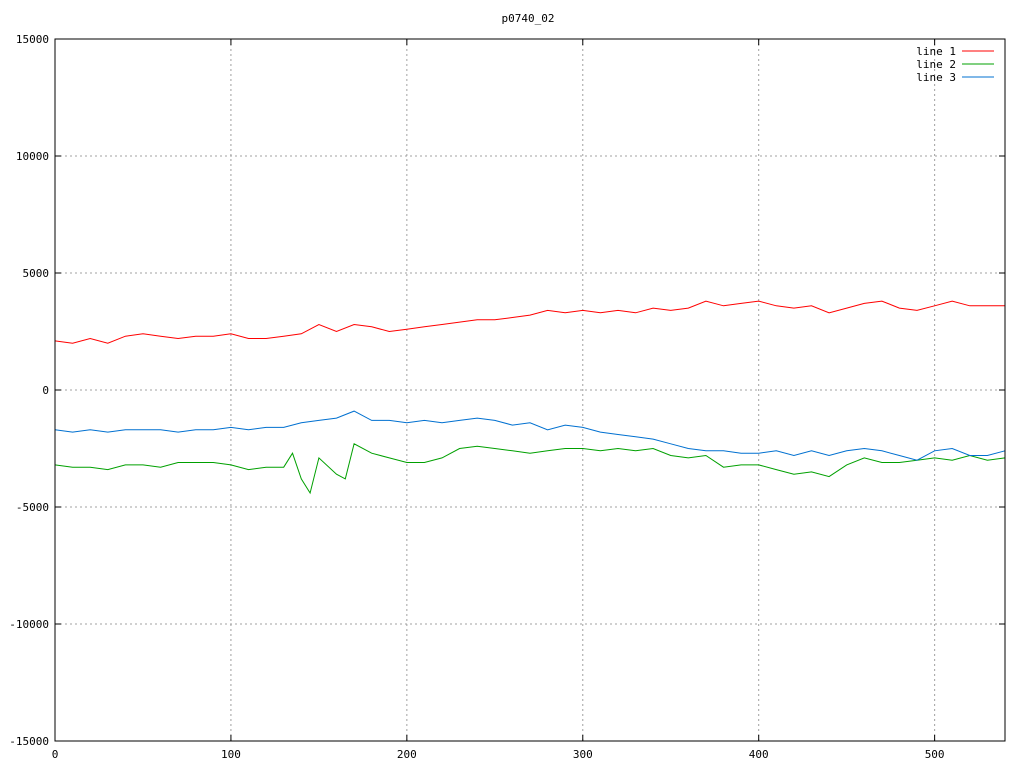 This screenshot has height=768, width=1024. I want to click on chart-title: p0740_02, so click(528, 18).